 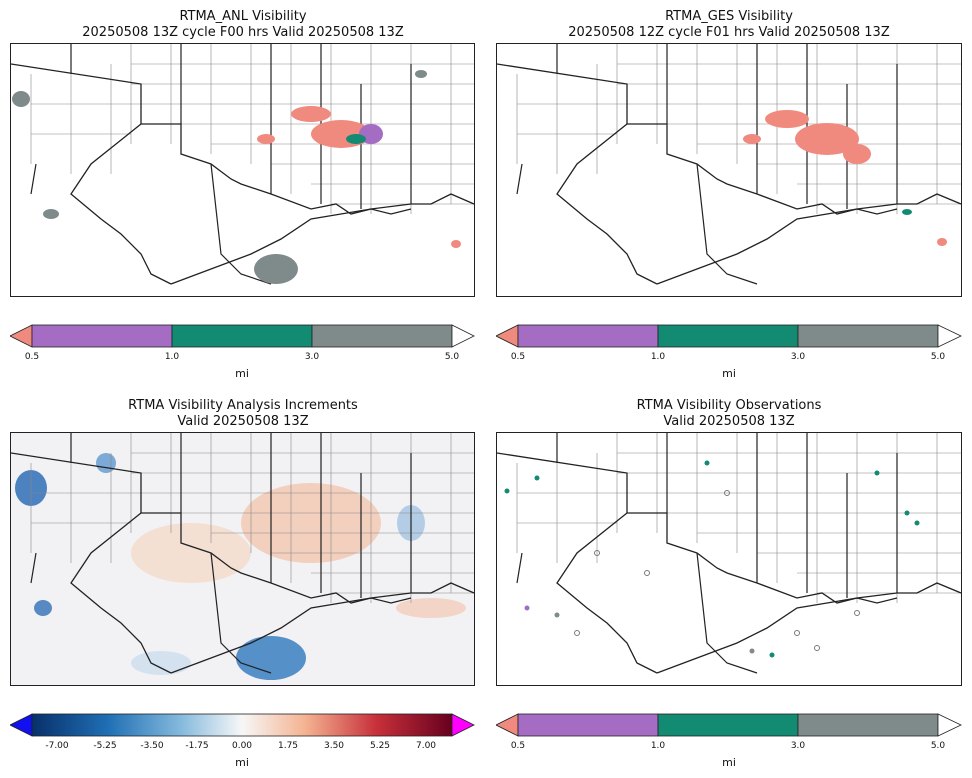 I want to click on tick-label: 0.00, so click(x=242, y=746).